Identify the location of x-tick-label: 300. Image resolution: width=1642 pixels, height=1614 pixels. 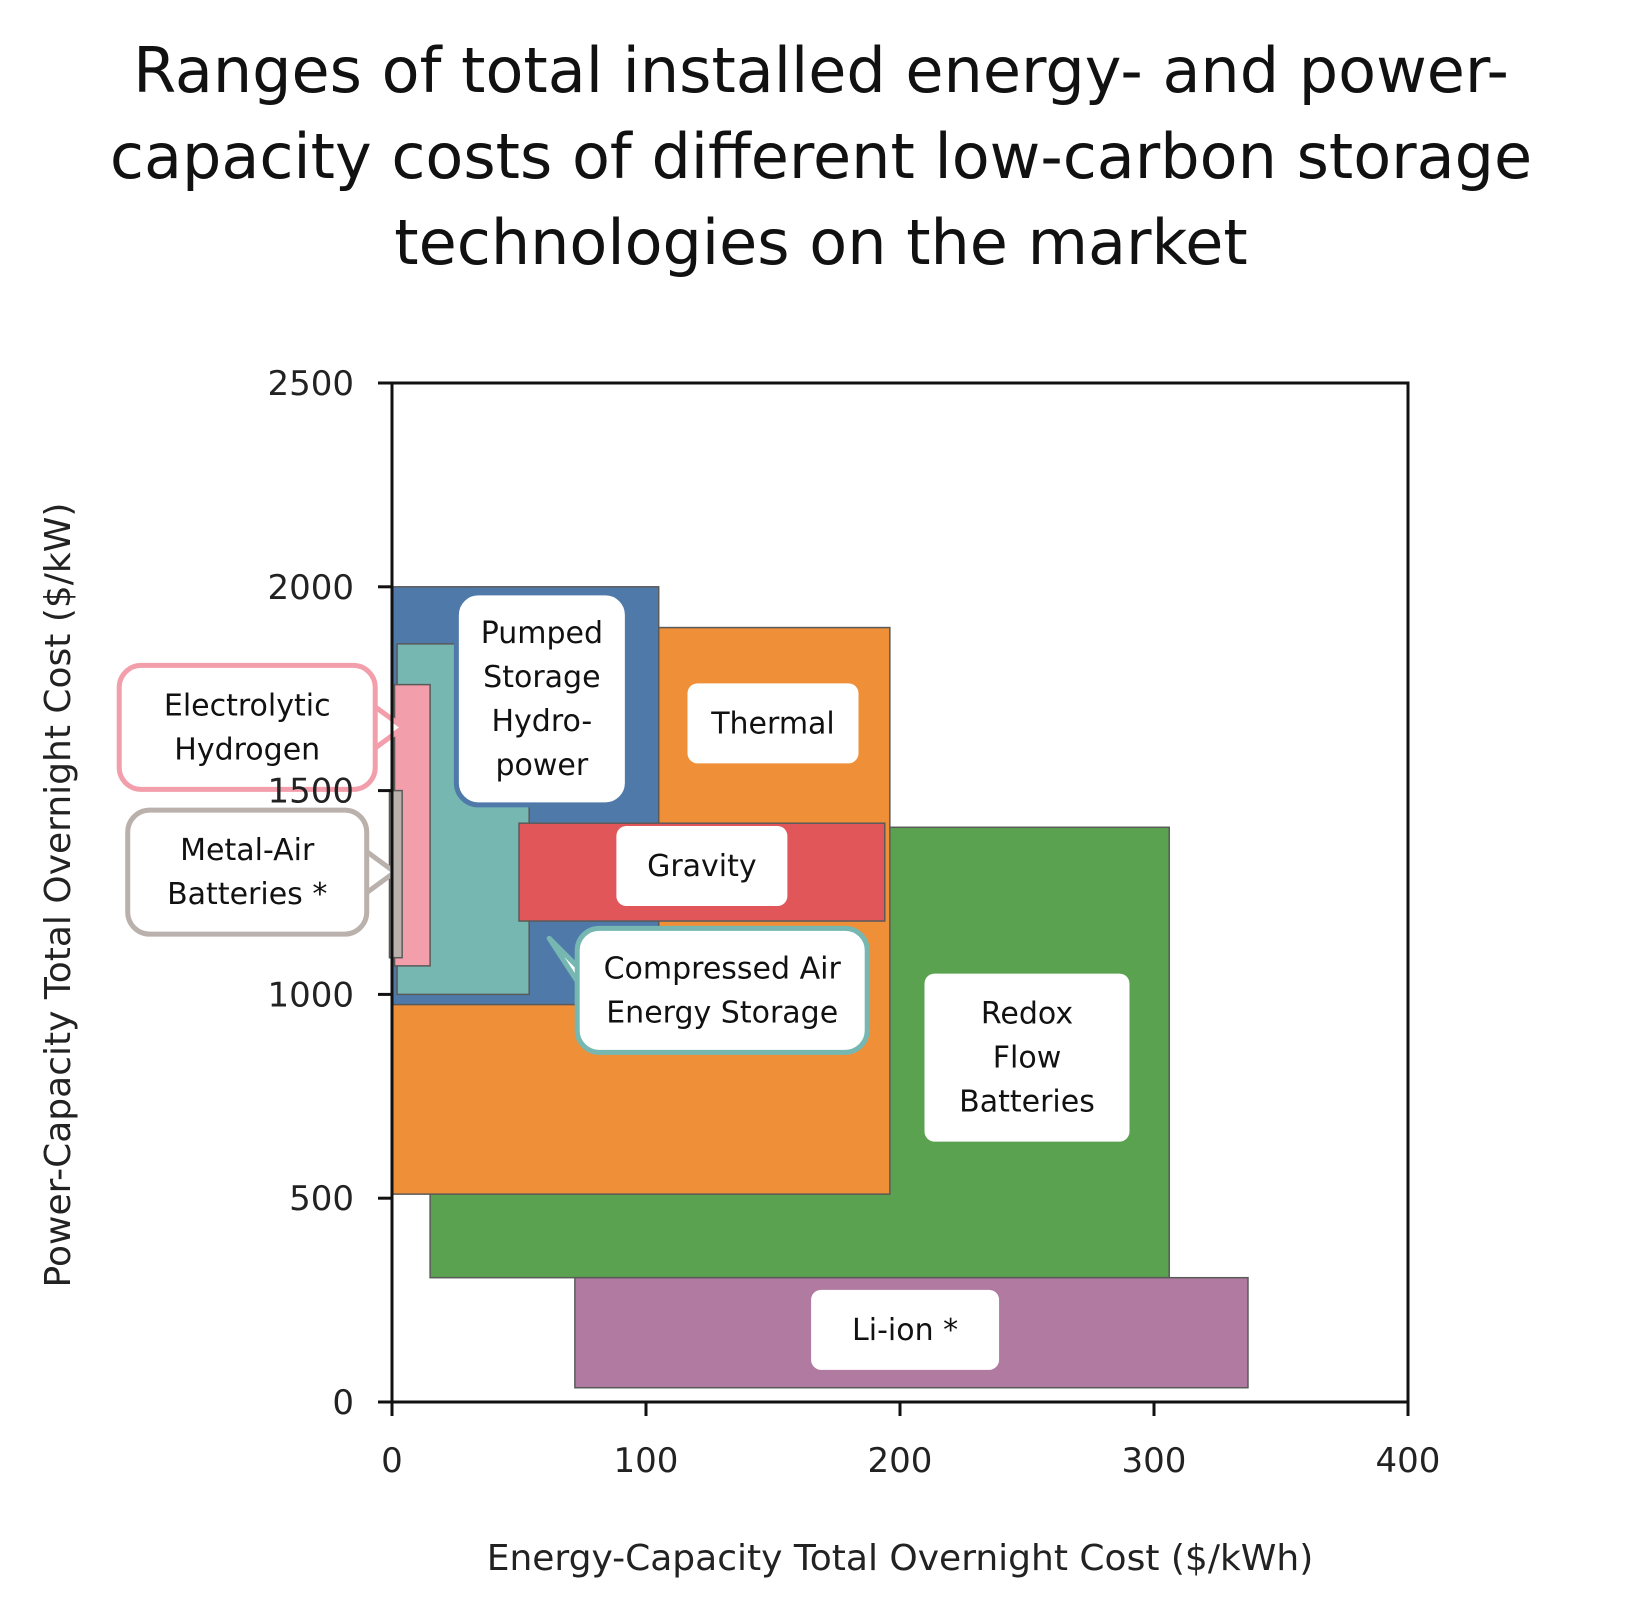
(1154, 1461).